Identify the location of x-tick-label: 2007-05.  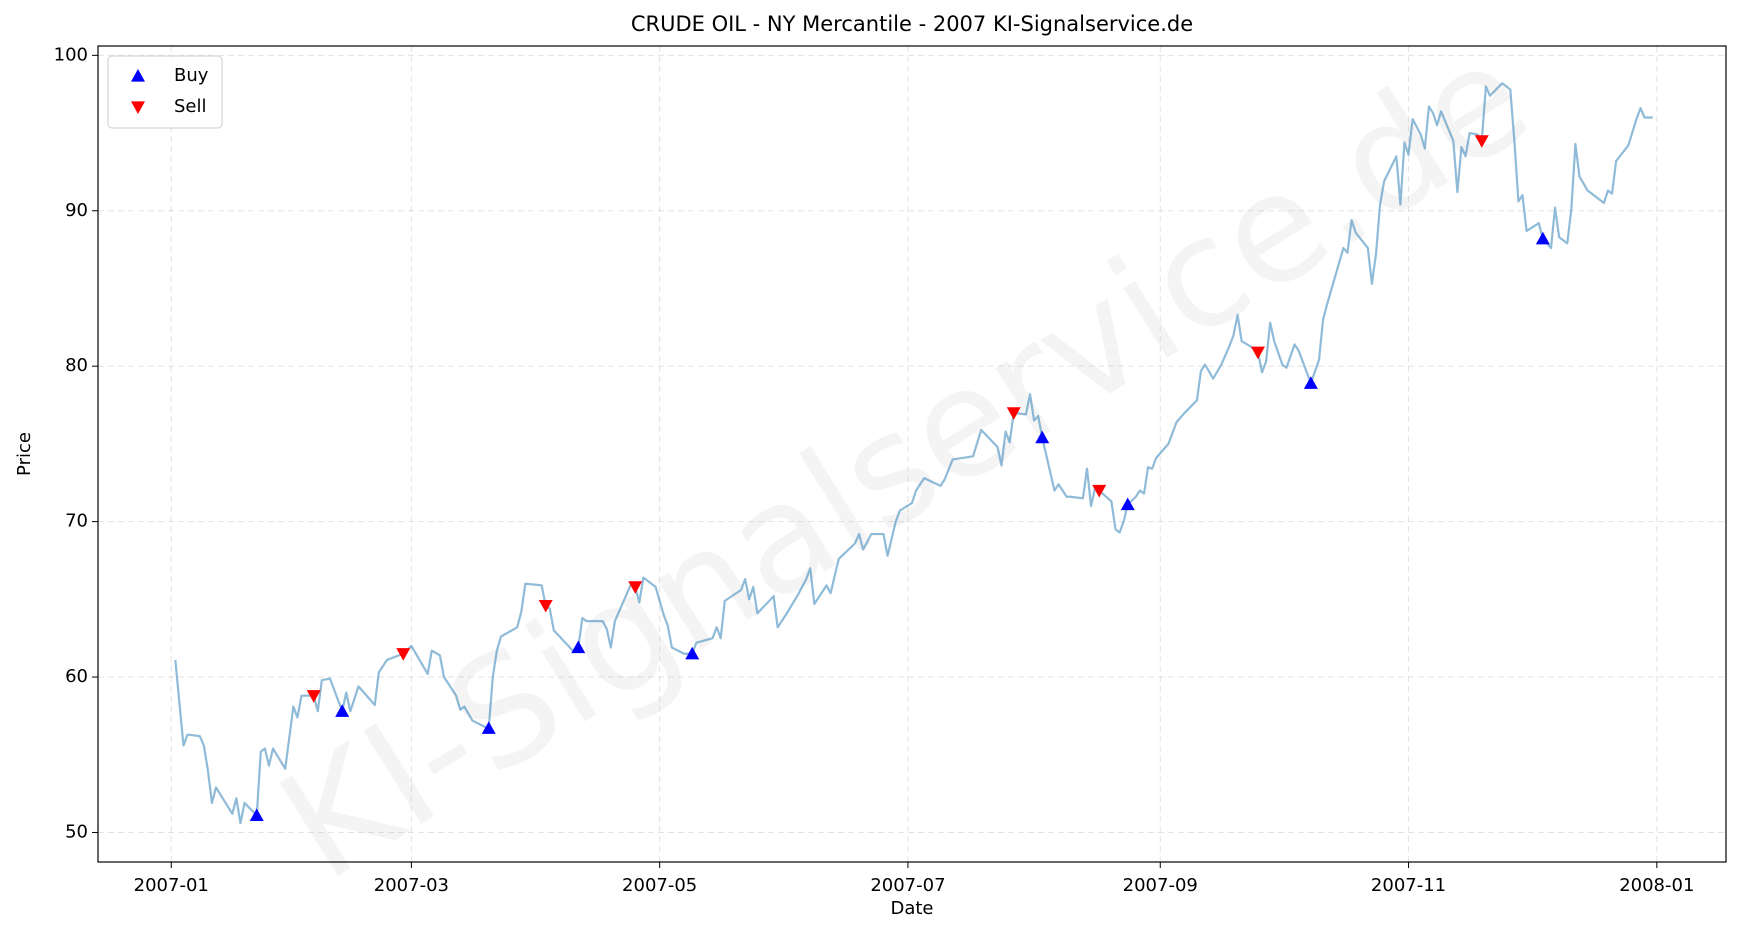
(659, 885).